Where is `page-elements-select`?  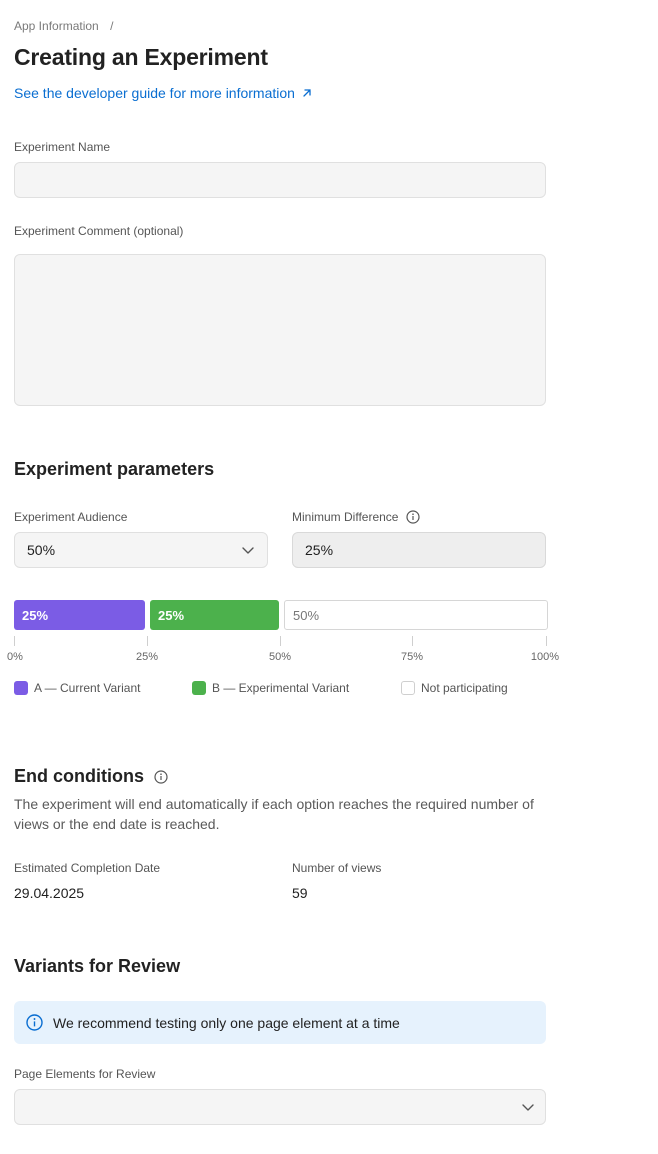 page-elements-select is located at coordinates (280, 1107).